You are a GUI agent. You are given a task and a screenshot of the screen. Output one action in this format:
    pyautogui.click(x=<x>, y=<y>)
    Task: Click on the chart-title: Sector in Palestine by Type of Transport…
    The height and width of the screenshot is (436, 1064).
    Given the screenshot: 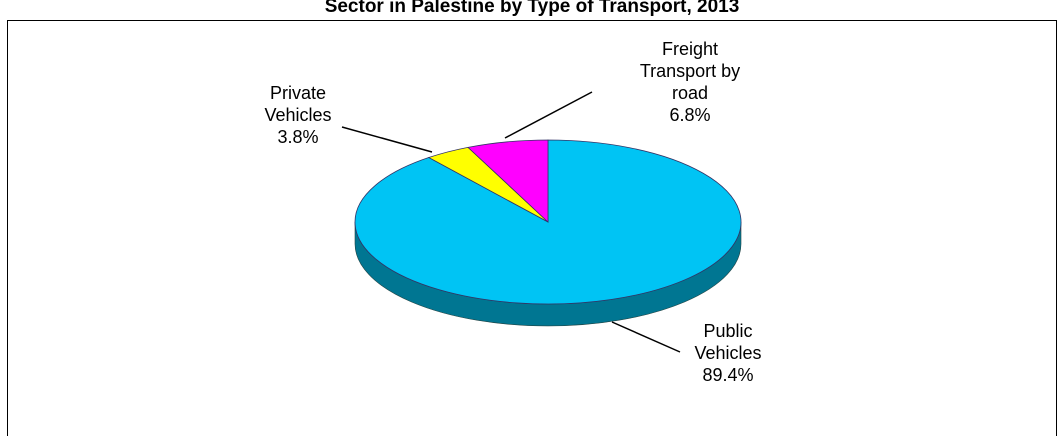 What is the action you would take?
    pyautogui.click(x=532, y=8)
    